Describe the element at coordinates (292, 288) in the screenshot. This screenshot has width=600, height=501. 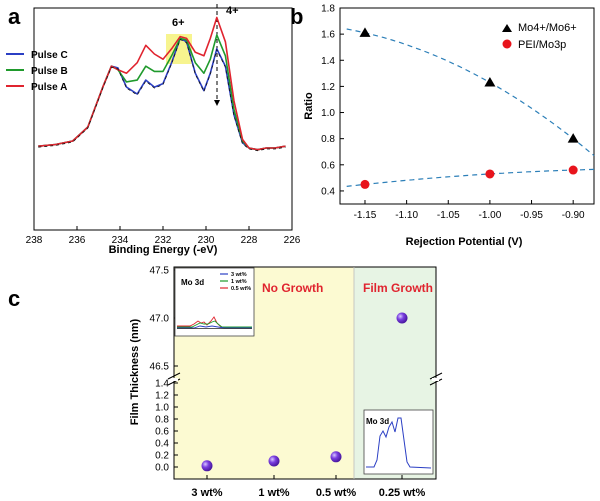
I see `no-growth-label: No Growth` at that location.